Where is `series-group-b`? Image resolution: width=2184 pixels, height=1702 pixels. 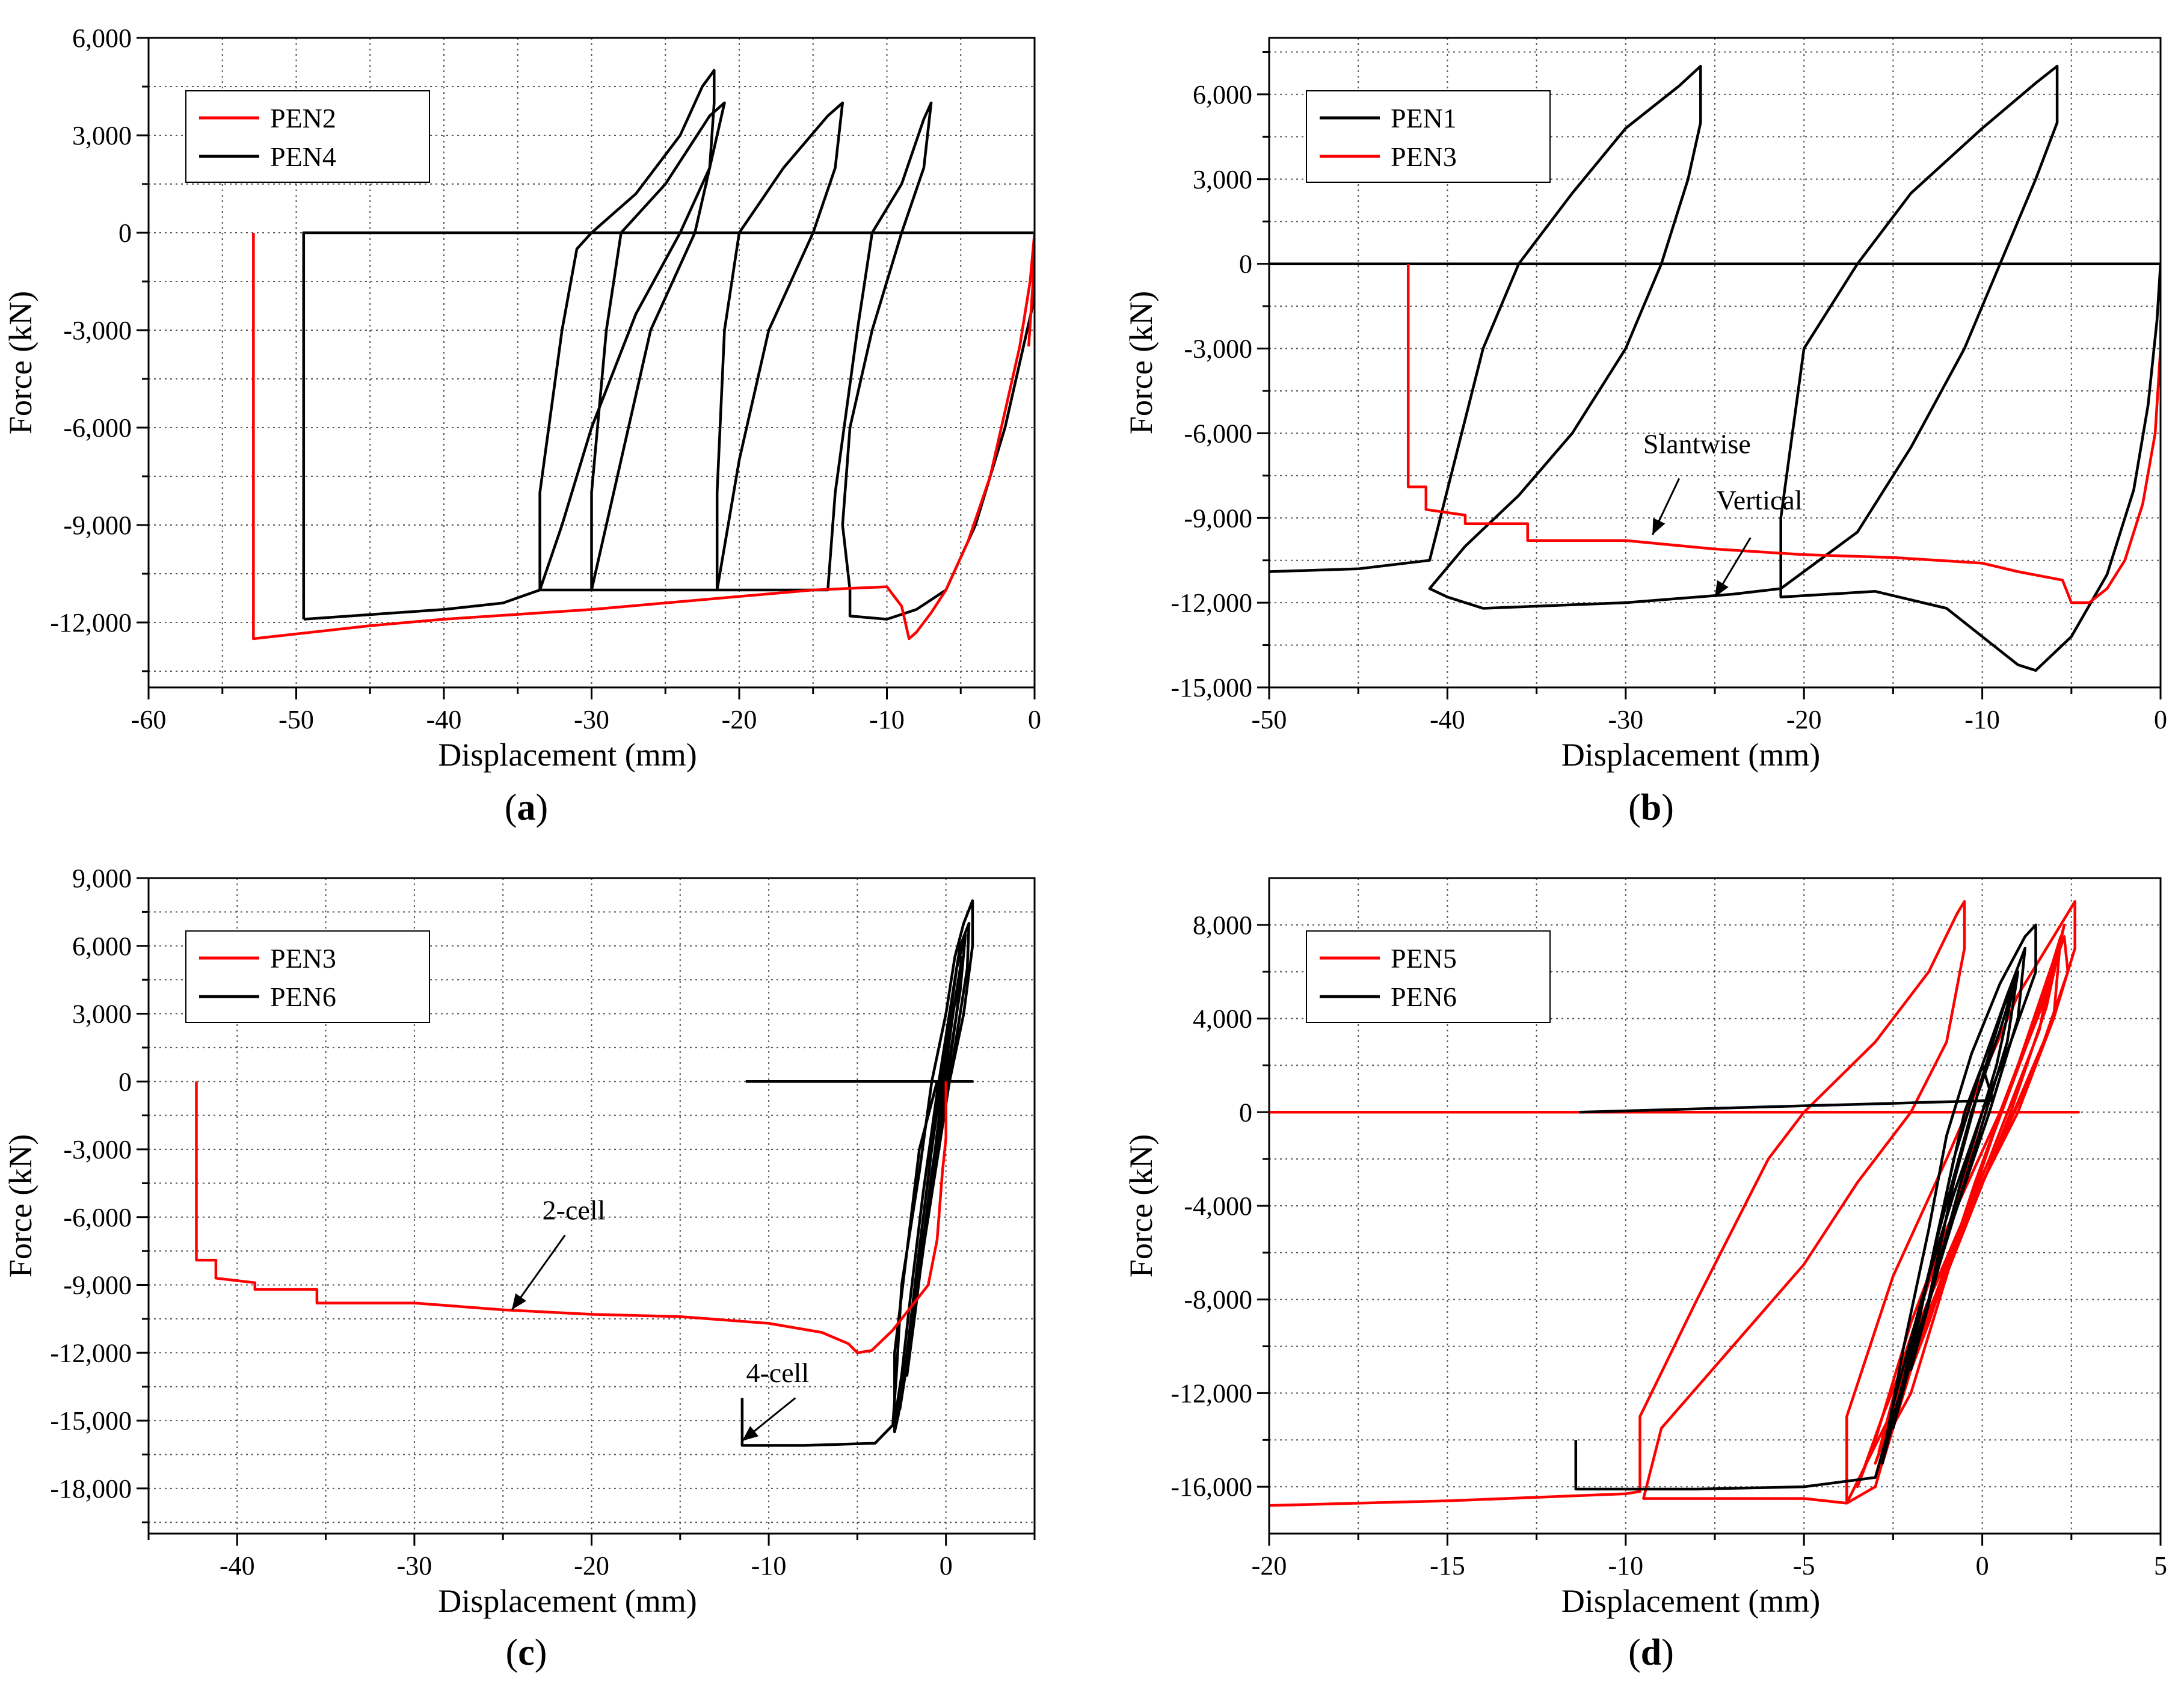 series-group-b is located at coordinates (1715, 368).